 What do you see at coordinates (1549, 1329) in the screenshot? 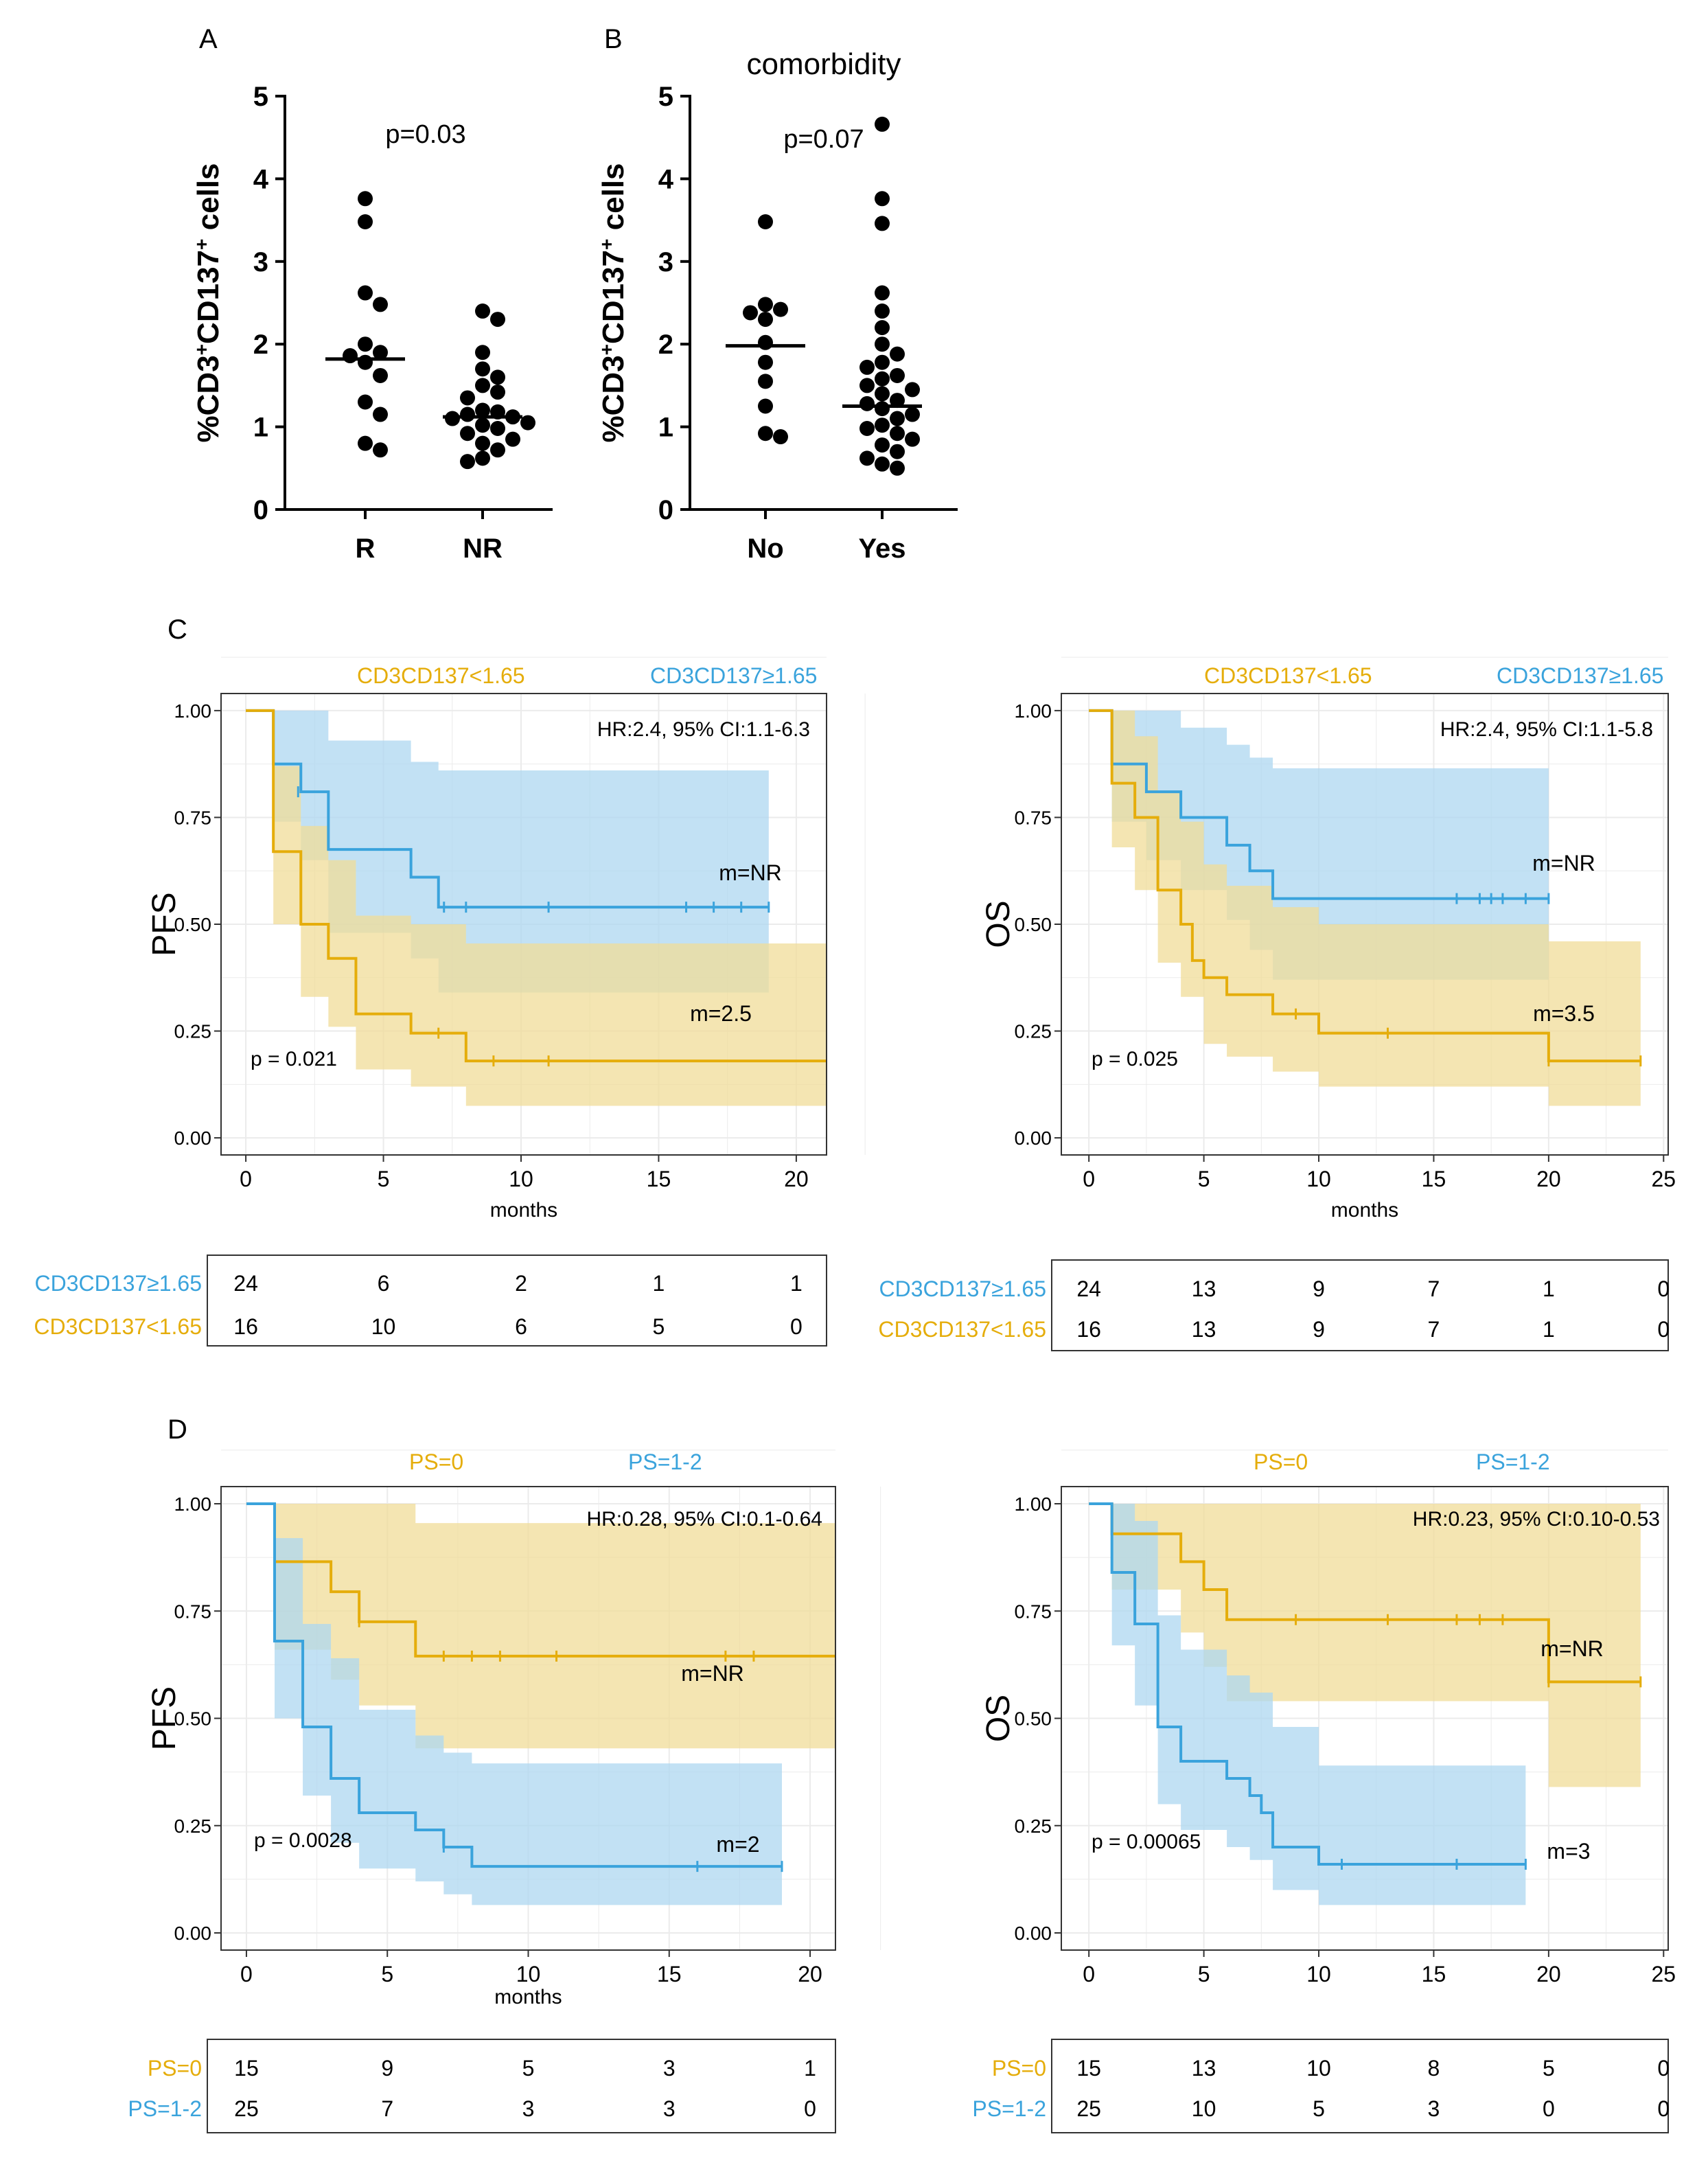
I see `risk-table-value-c-os: 1` at bounding box center [1549, 1329].